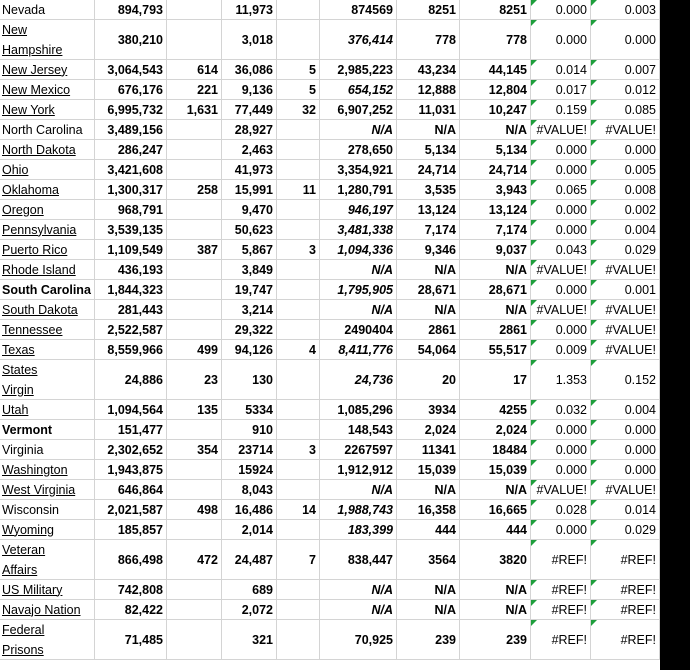  Describe the element at coordinates (625, 230) in the screenshot. I see `value-cell: 0.004` at that location.